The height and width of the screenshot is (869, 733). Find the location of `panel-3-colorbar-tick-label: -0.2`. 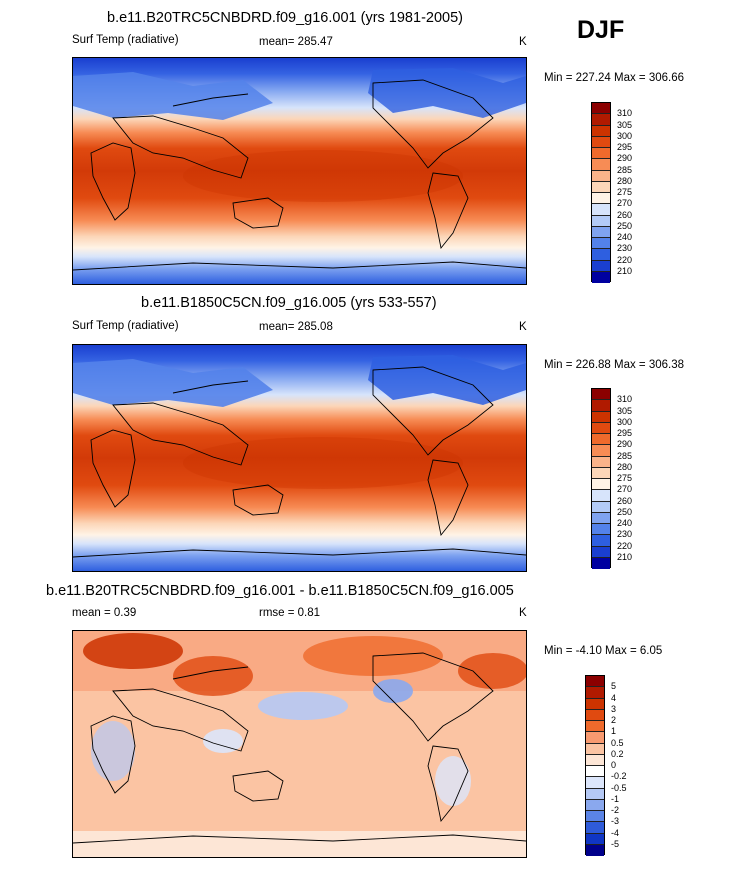

panel-3-colorbar-tick-label: -0.2 is located at coordinates (619, 776).